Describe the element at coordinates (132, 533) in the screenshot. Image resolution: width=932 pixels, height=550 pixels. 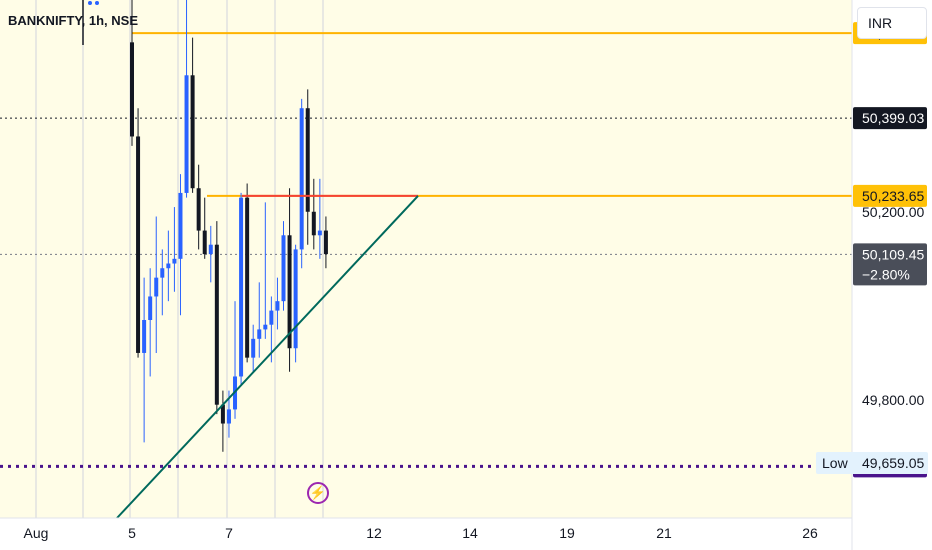
I see `time-axis-label: 5` at that location.